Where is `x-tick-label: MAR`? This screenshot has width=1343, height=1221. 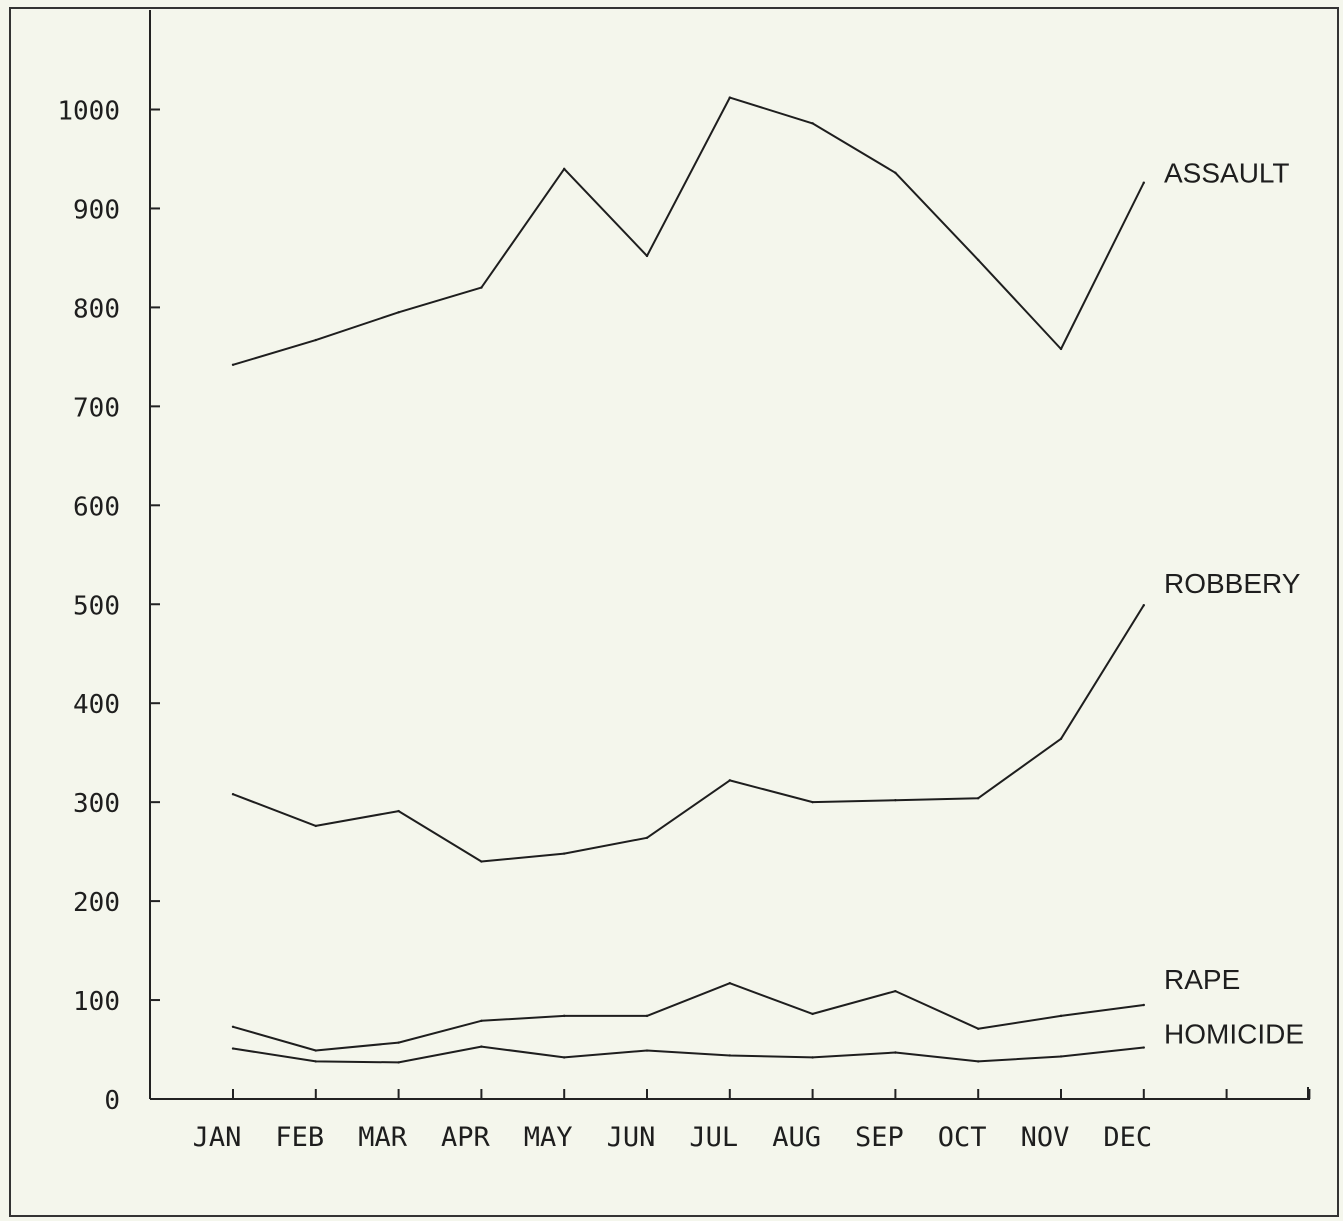
x-tick-label: MAR is located at coordinates (383, 1137).